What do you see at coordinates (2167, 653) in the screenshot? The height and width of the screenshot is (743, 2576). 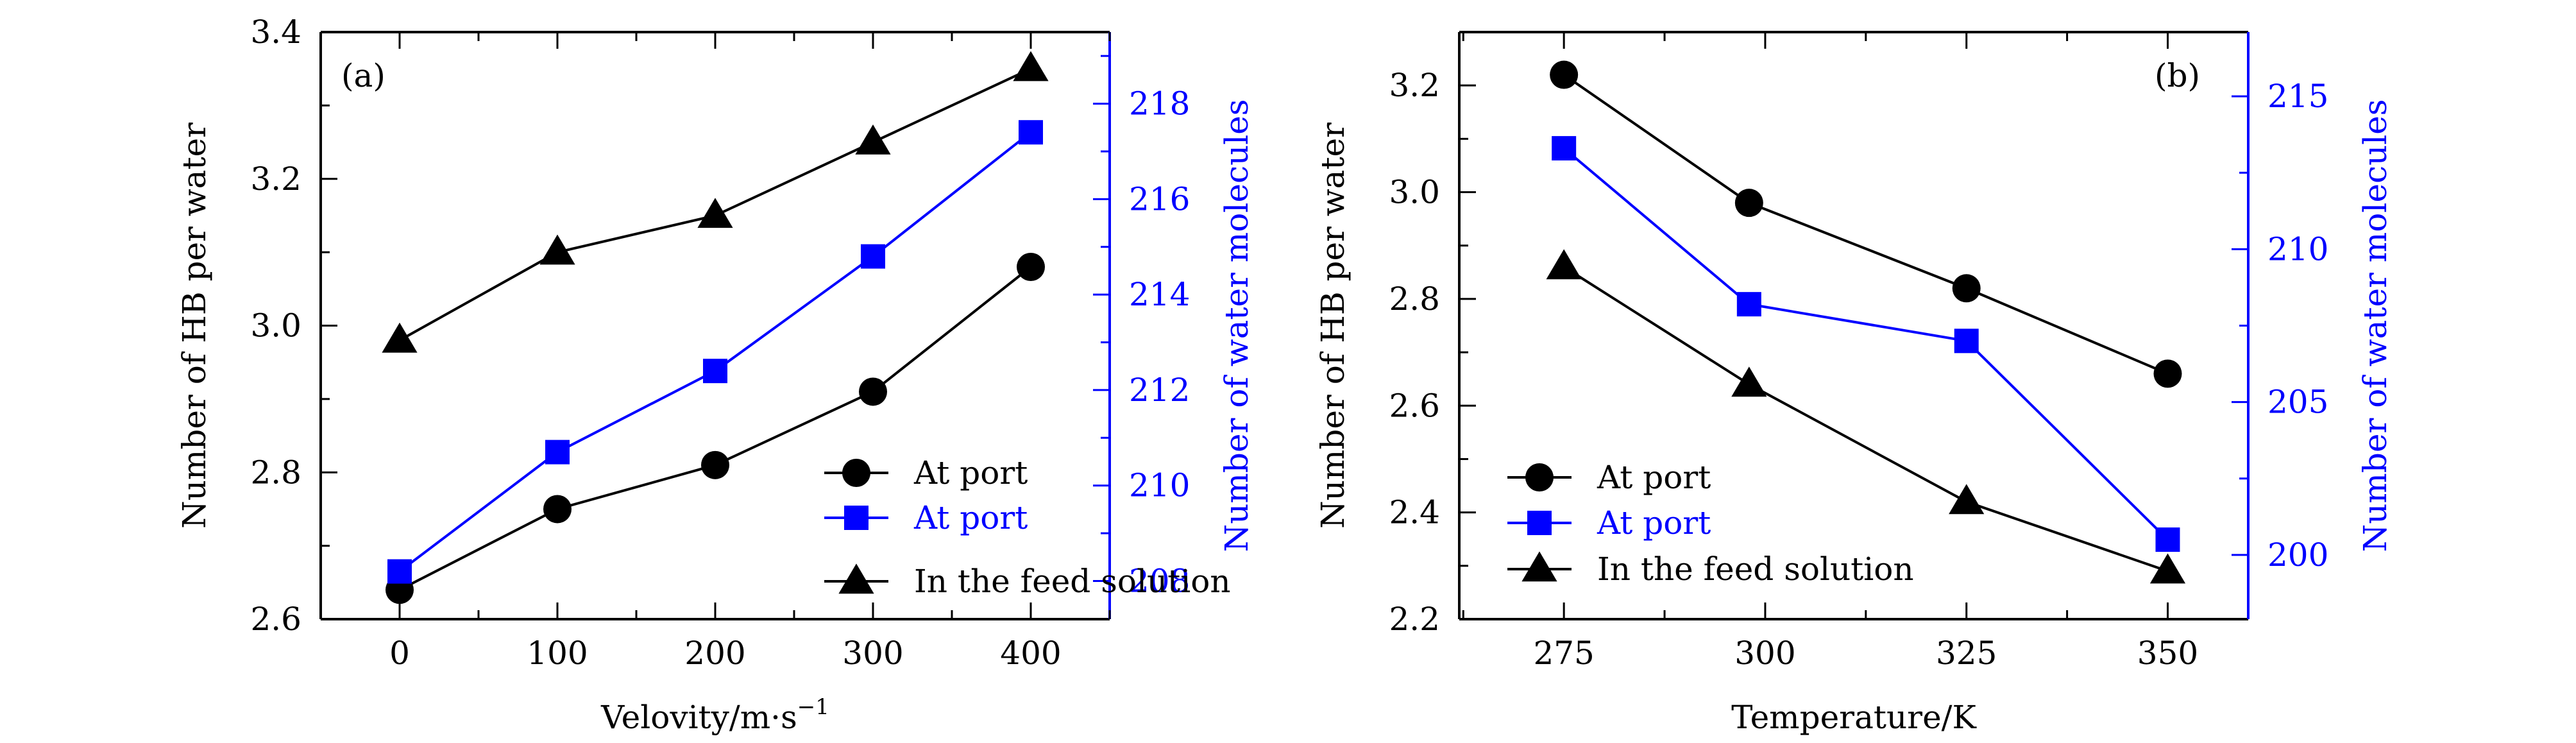 I see `x-tick-label: 350` at bounding box center [2167, 653].